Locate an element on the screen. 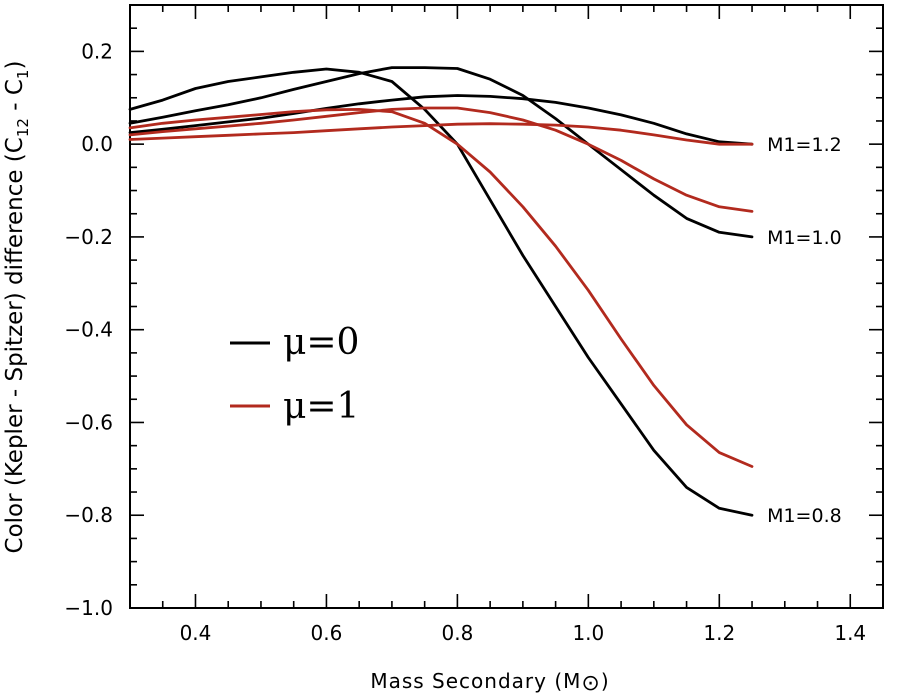  x-tick-label: 1.4 is located at coordinates (850, 633).